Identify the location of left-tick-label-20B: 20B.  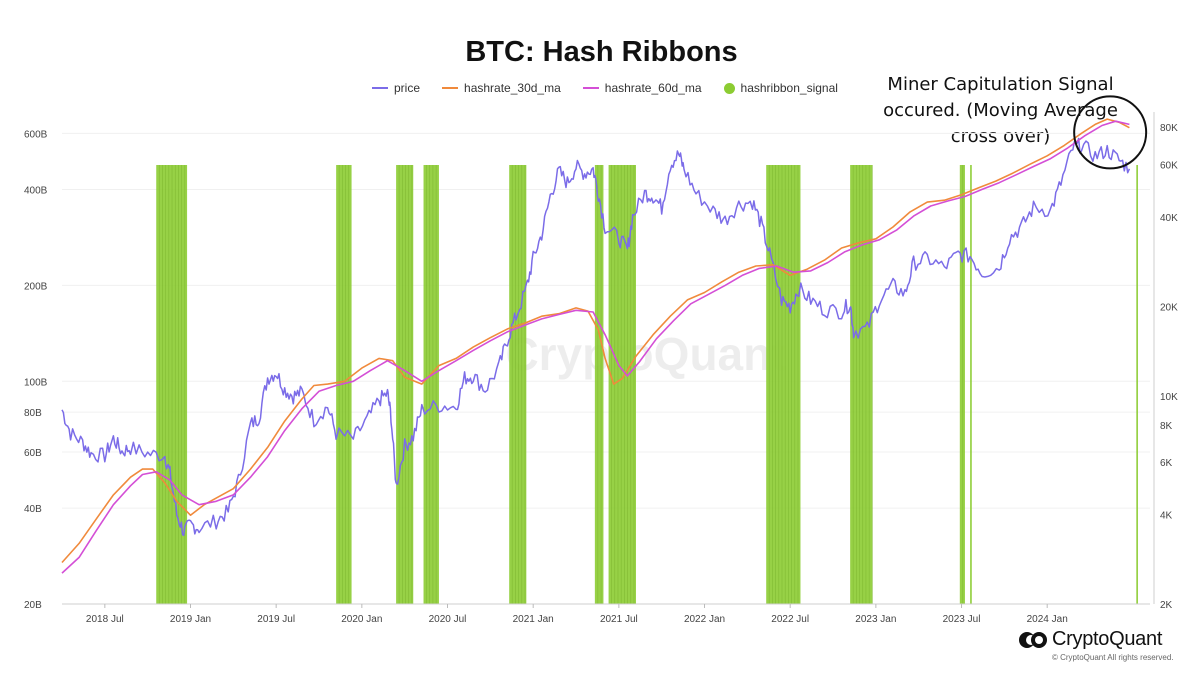
(33, 605).